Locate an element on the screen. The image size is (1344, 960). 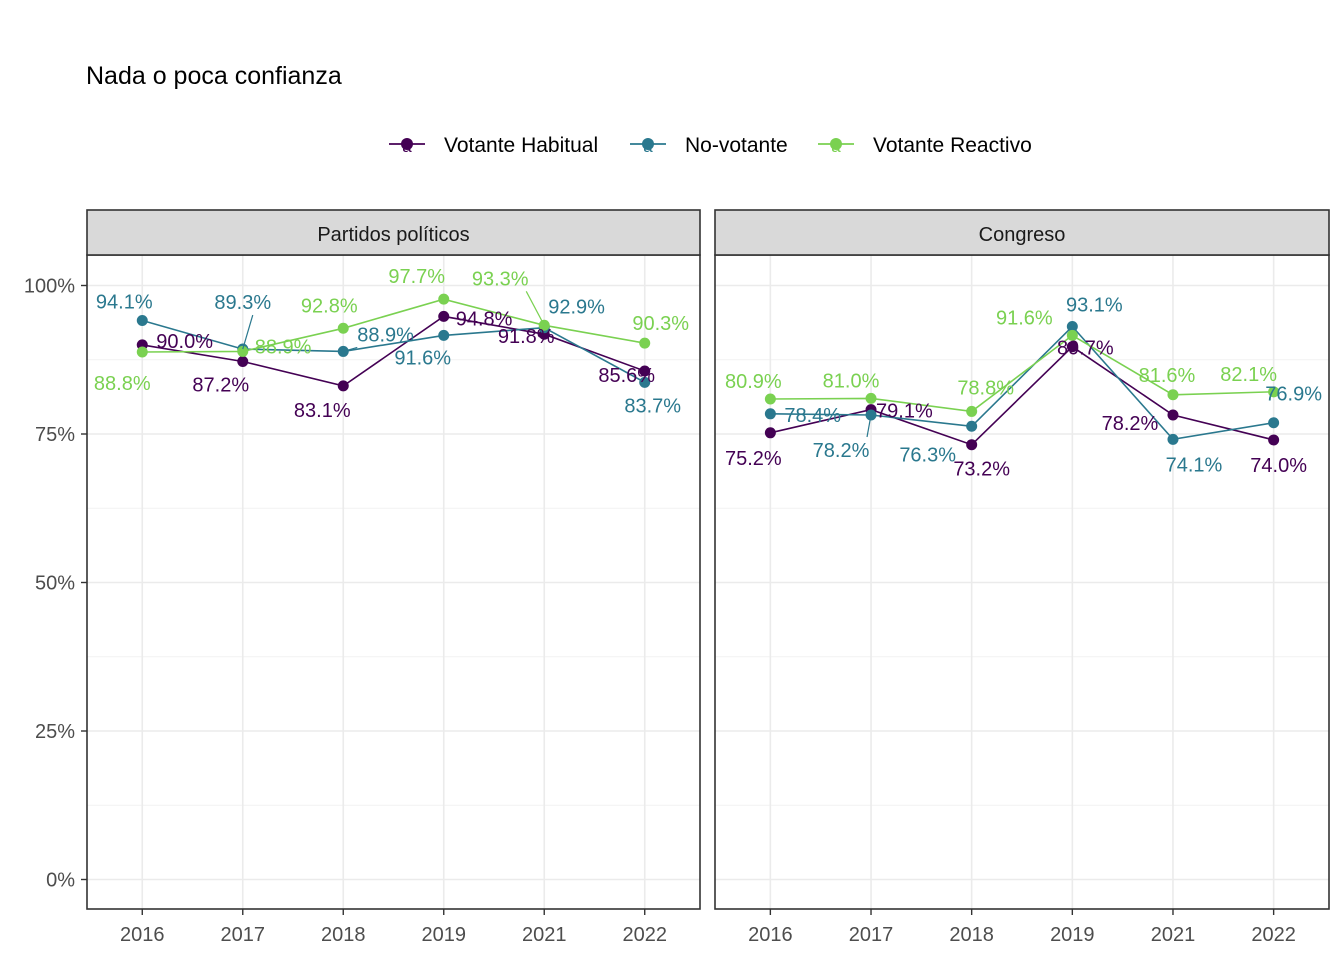
panel-title: Partidos políticos is located at coordinates (393, 235).